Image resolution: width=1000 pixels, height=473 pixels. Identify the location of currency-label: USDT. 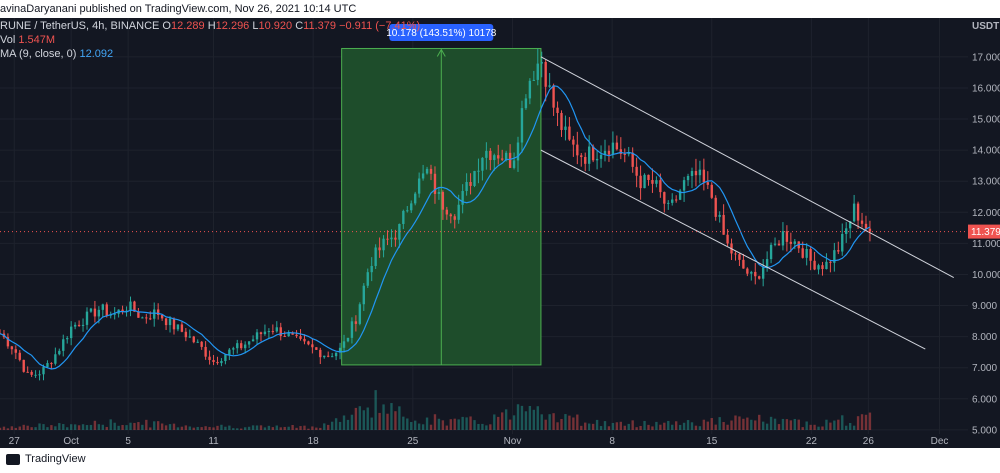
(985, 26).